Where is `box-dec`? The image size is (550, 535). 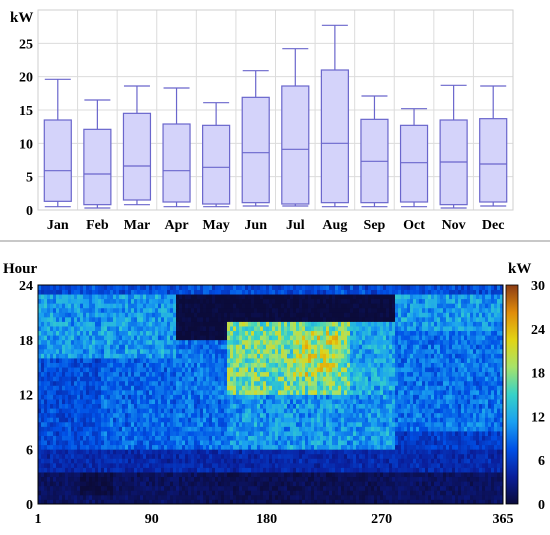 box-dec is located at coordinates (493, 146).